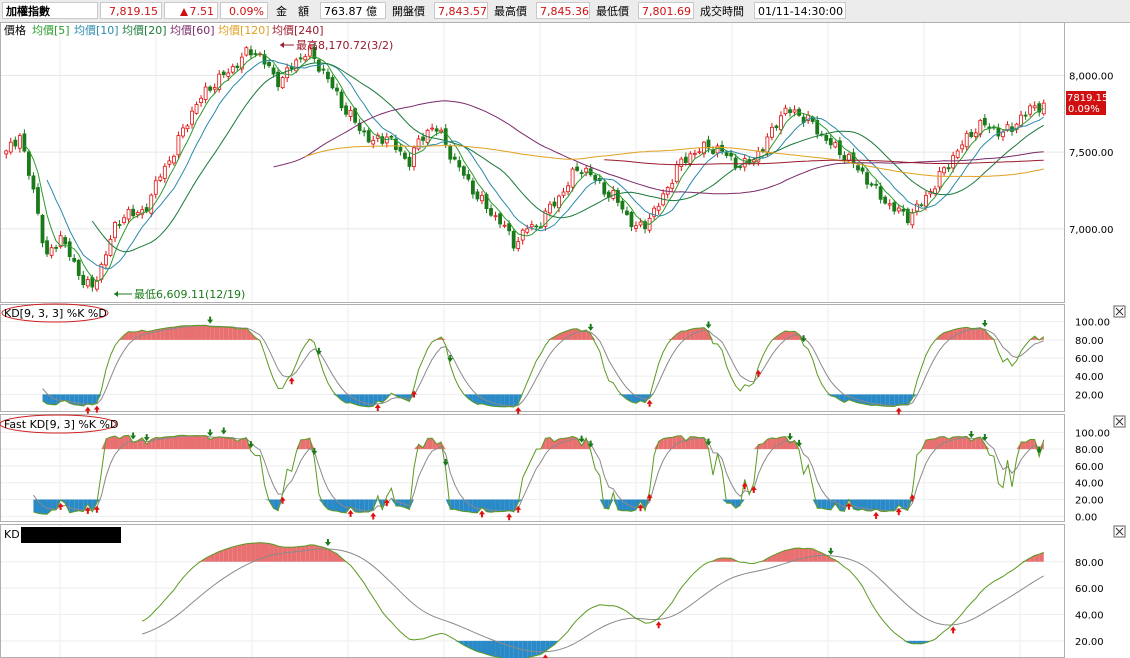 This screenshot has width=1130, height=658. I want to click on price-tick-label: 7,000.00, so click(1091, 230).